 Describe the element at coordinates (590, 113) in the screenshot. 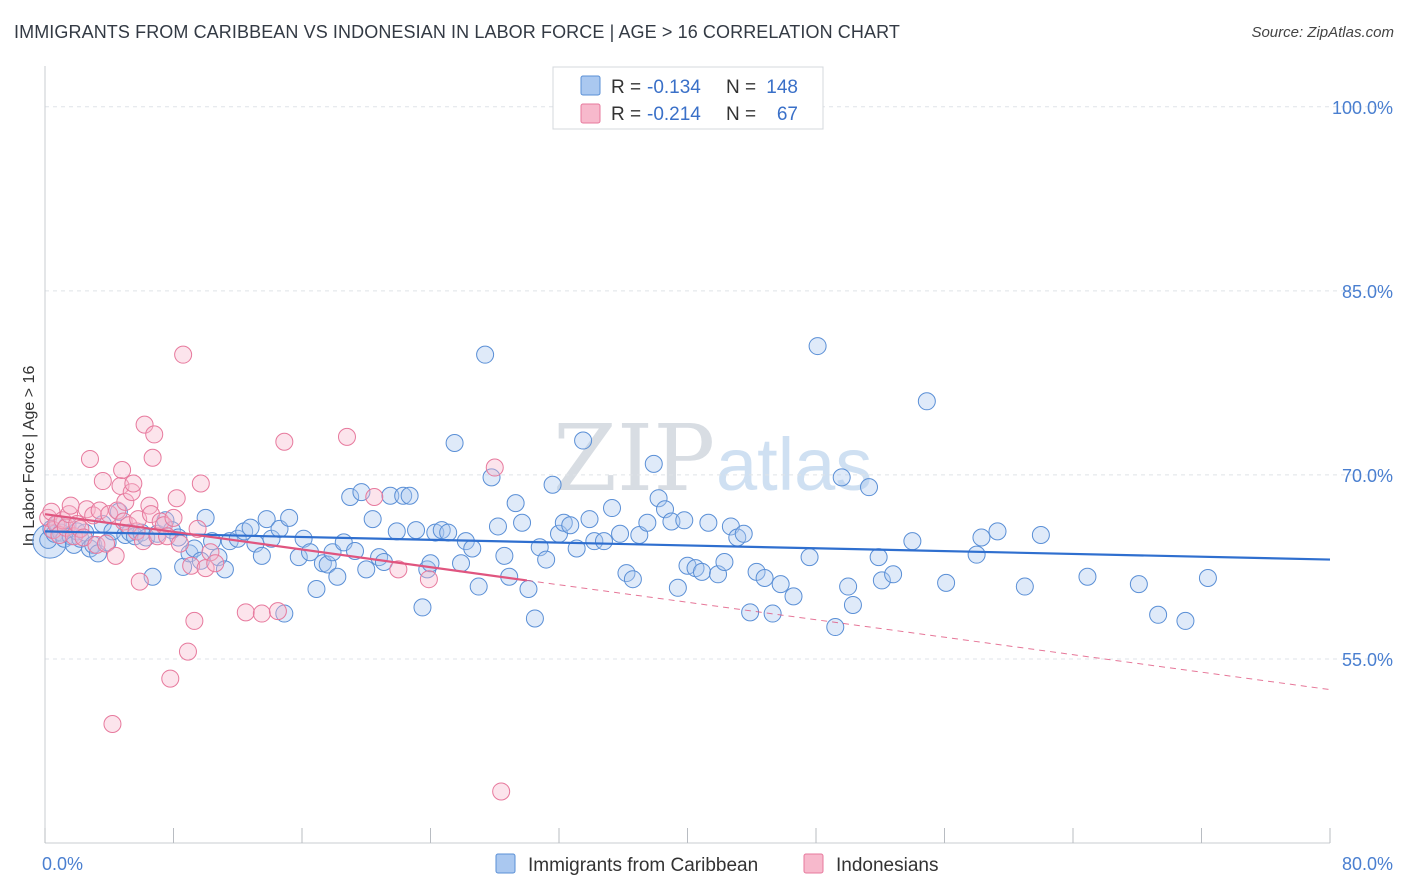

I see `legend-swatch-indonesians` at that location.